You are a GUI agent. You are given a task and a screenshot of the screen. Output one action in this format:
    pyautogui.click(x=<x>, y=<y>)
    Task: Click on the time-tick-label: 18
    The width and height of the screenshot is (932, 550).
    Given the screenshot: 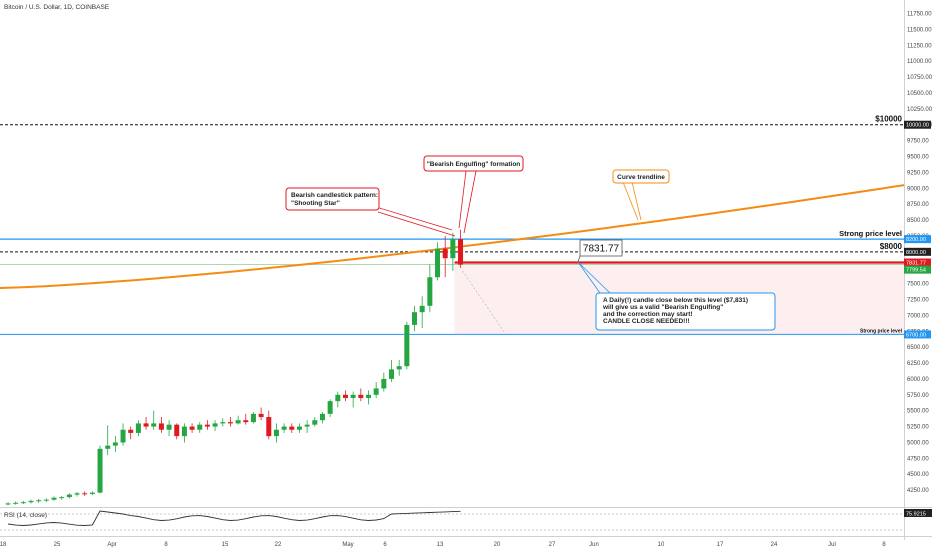 What is the action you would take?
    pyautogui.click(x=3, y=545)
    